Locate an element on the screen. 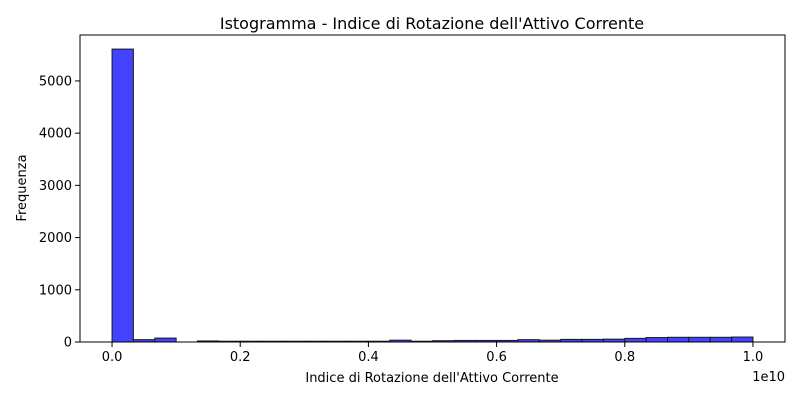 The height and width of the screenshot is (400, 800). x-tick-label: 0.6 is located at coordinates (496, 357).